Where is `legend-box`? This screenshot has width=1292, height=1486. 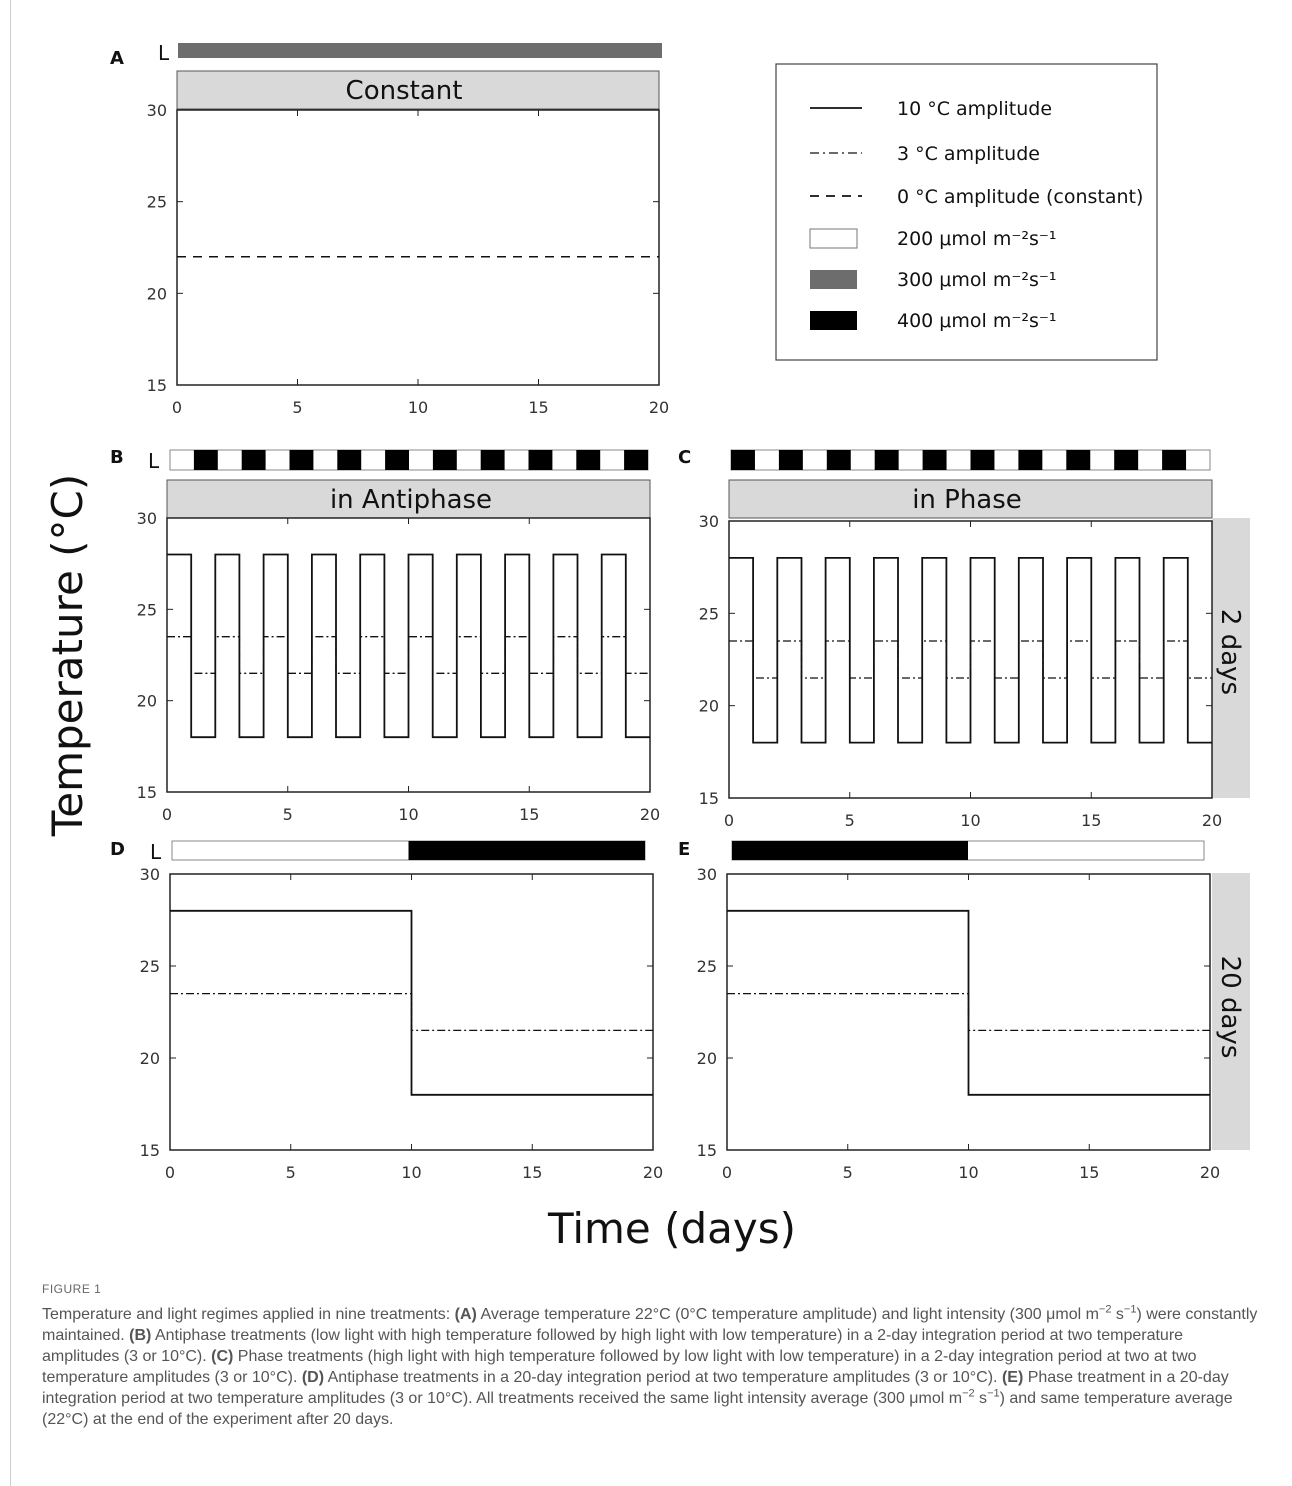 legend-box is located at coordinates (966, 212).